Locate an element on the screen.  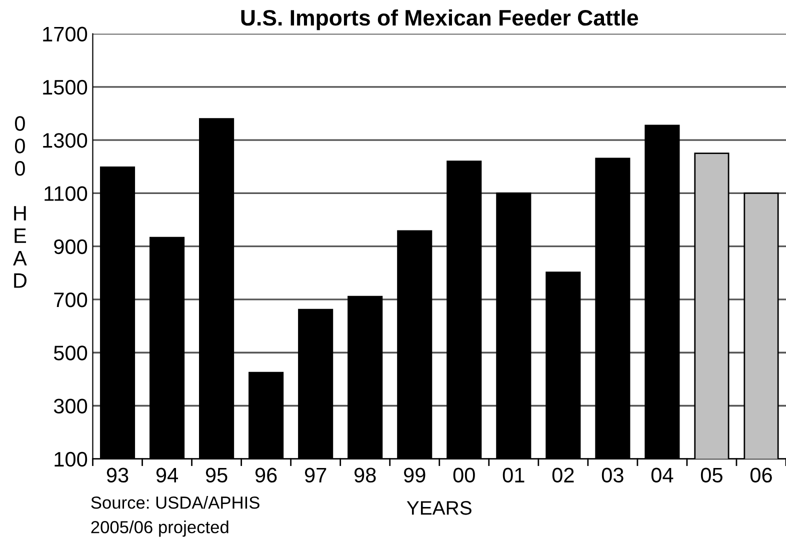
x-tick-label: 00 is located at coordinates (464, 475).